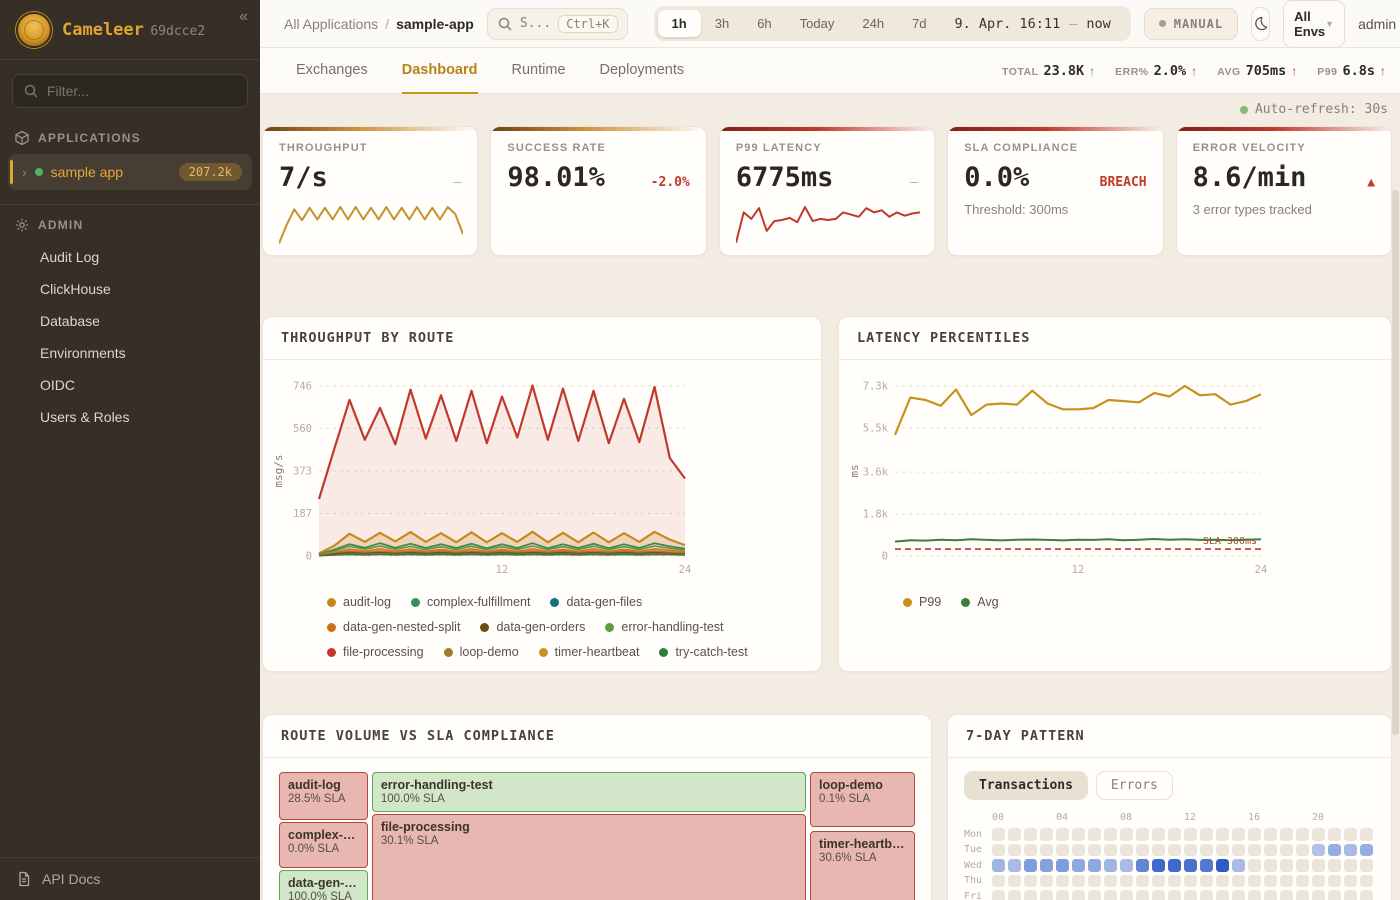 The image size is (1400, 900). I want to click on sidebar-item-environments: Environments, so click(83, 353).